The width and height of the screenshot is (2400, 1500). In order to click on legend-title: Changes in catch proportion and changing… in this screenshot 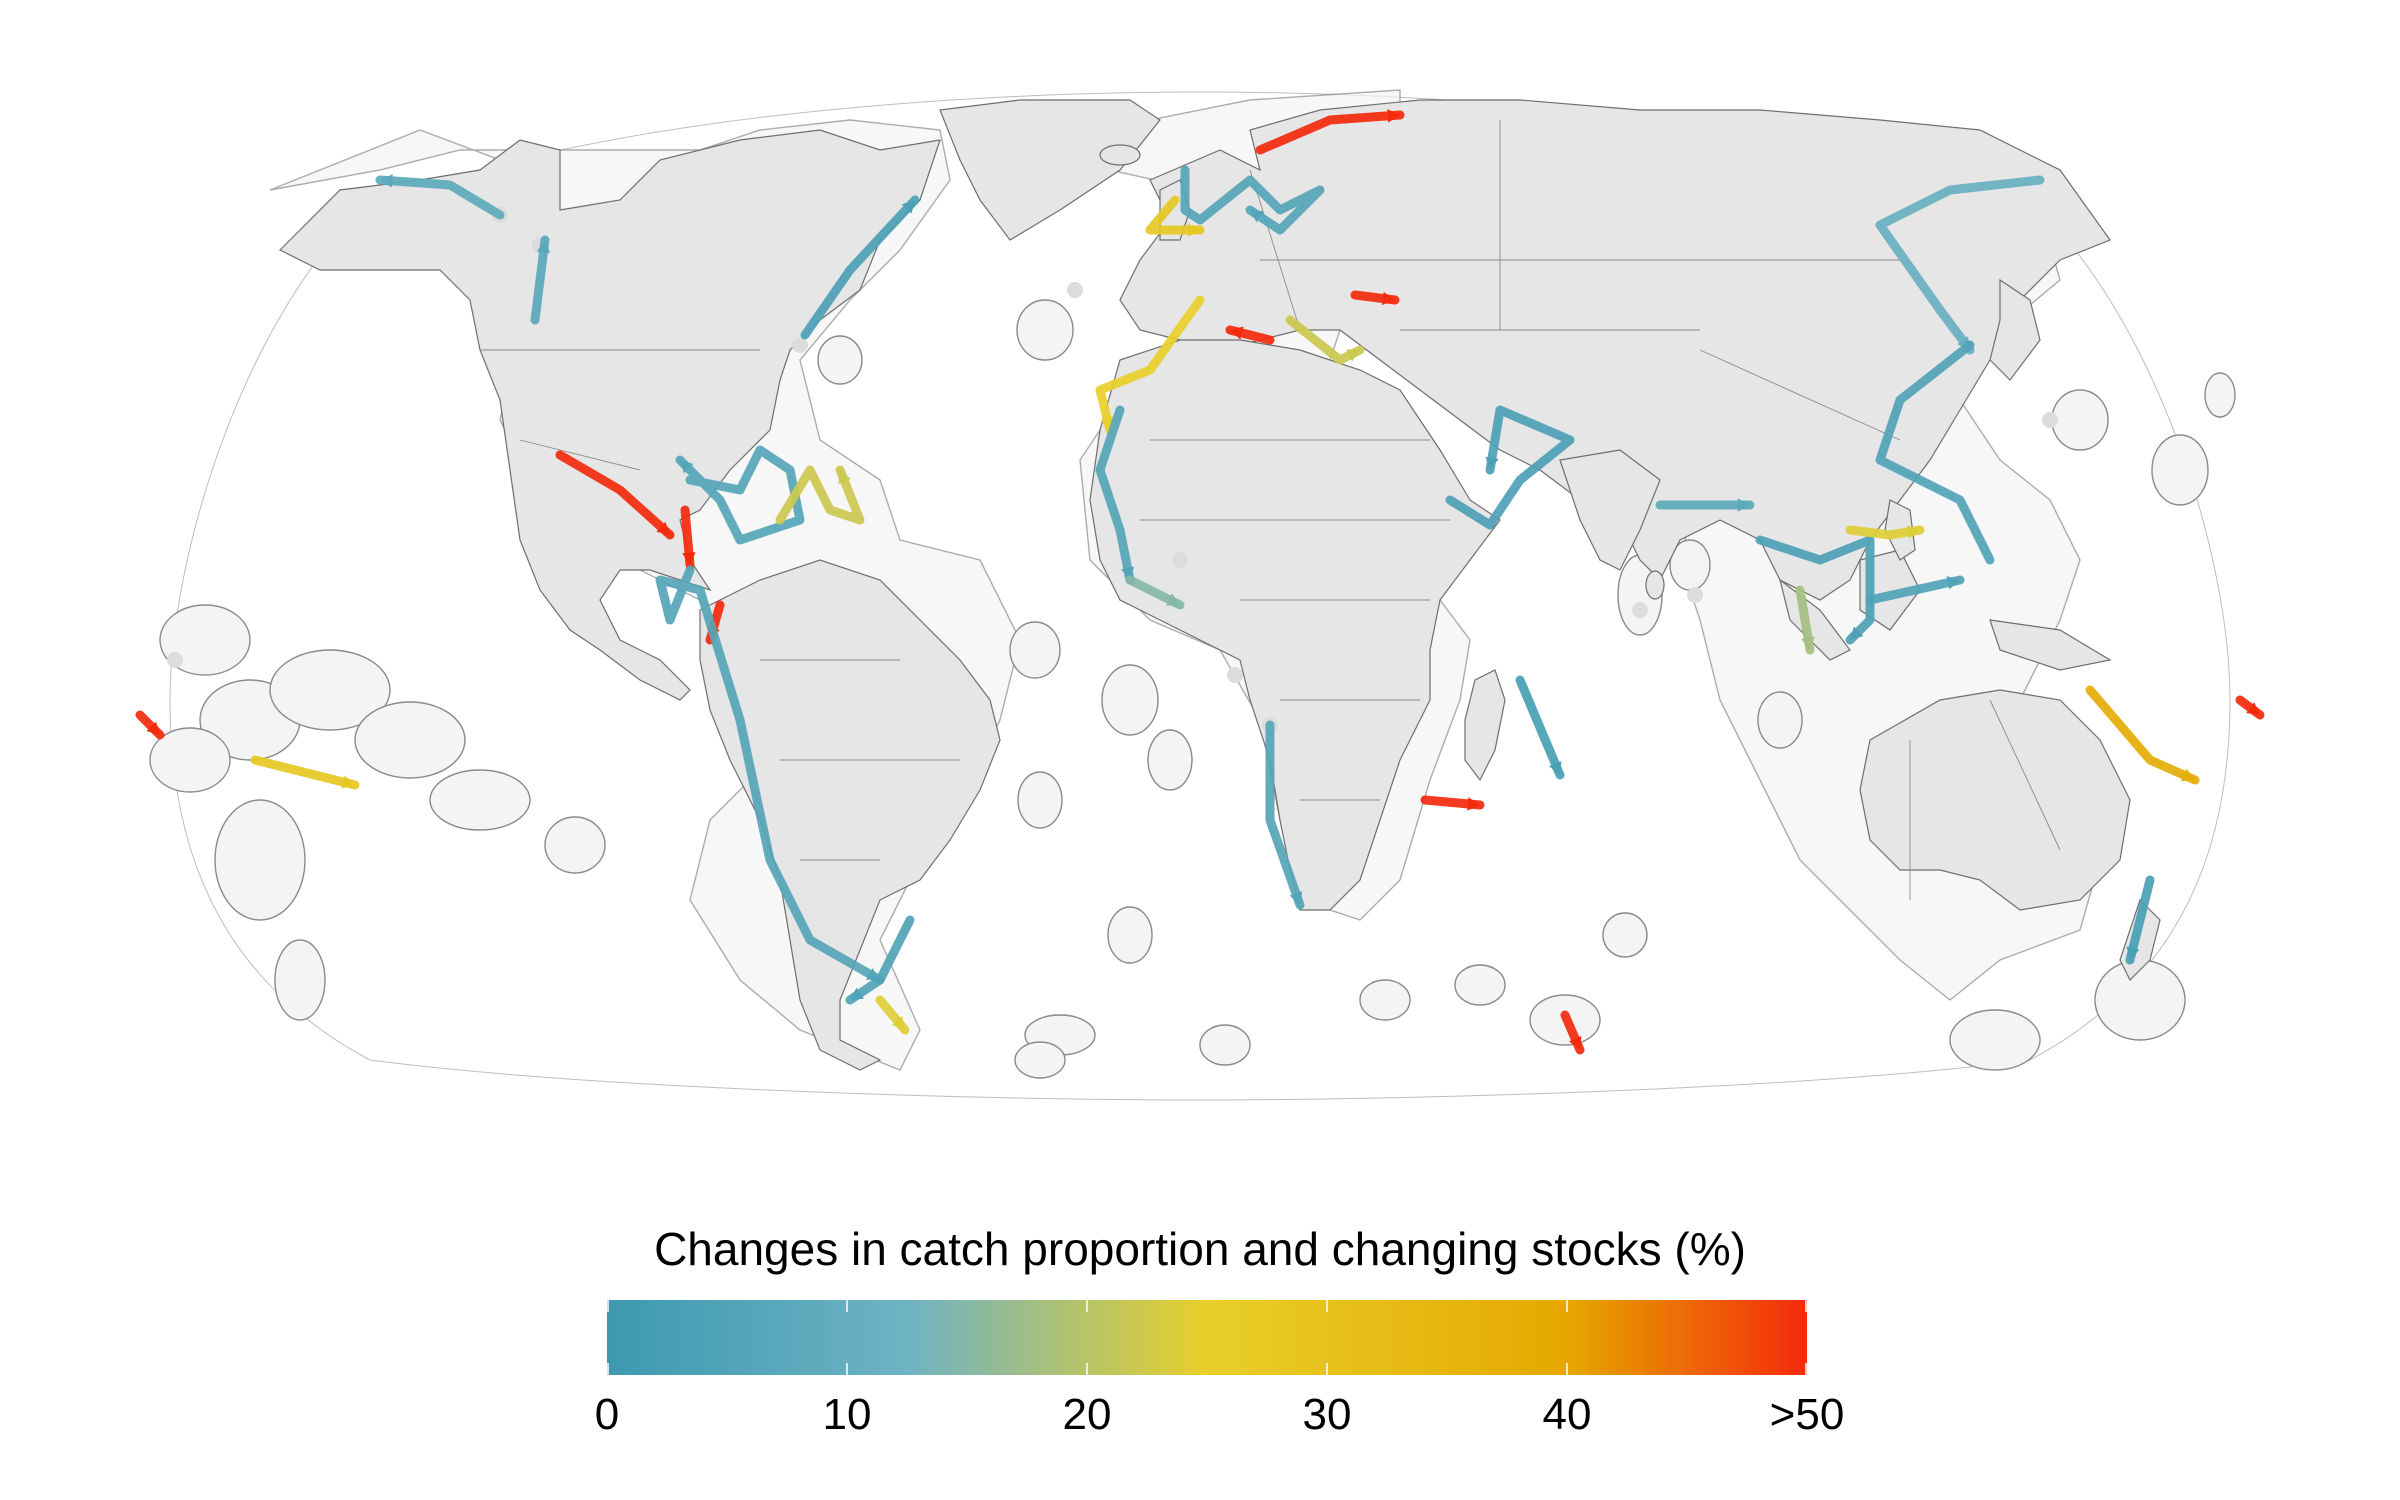, I will do `click(1200, 1249)`.